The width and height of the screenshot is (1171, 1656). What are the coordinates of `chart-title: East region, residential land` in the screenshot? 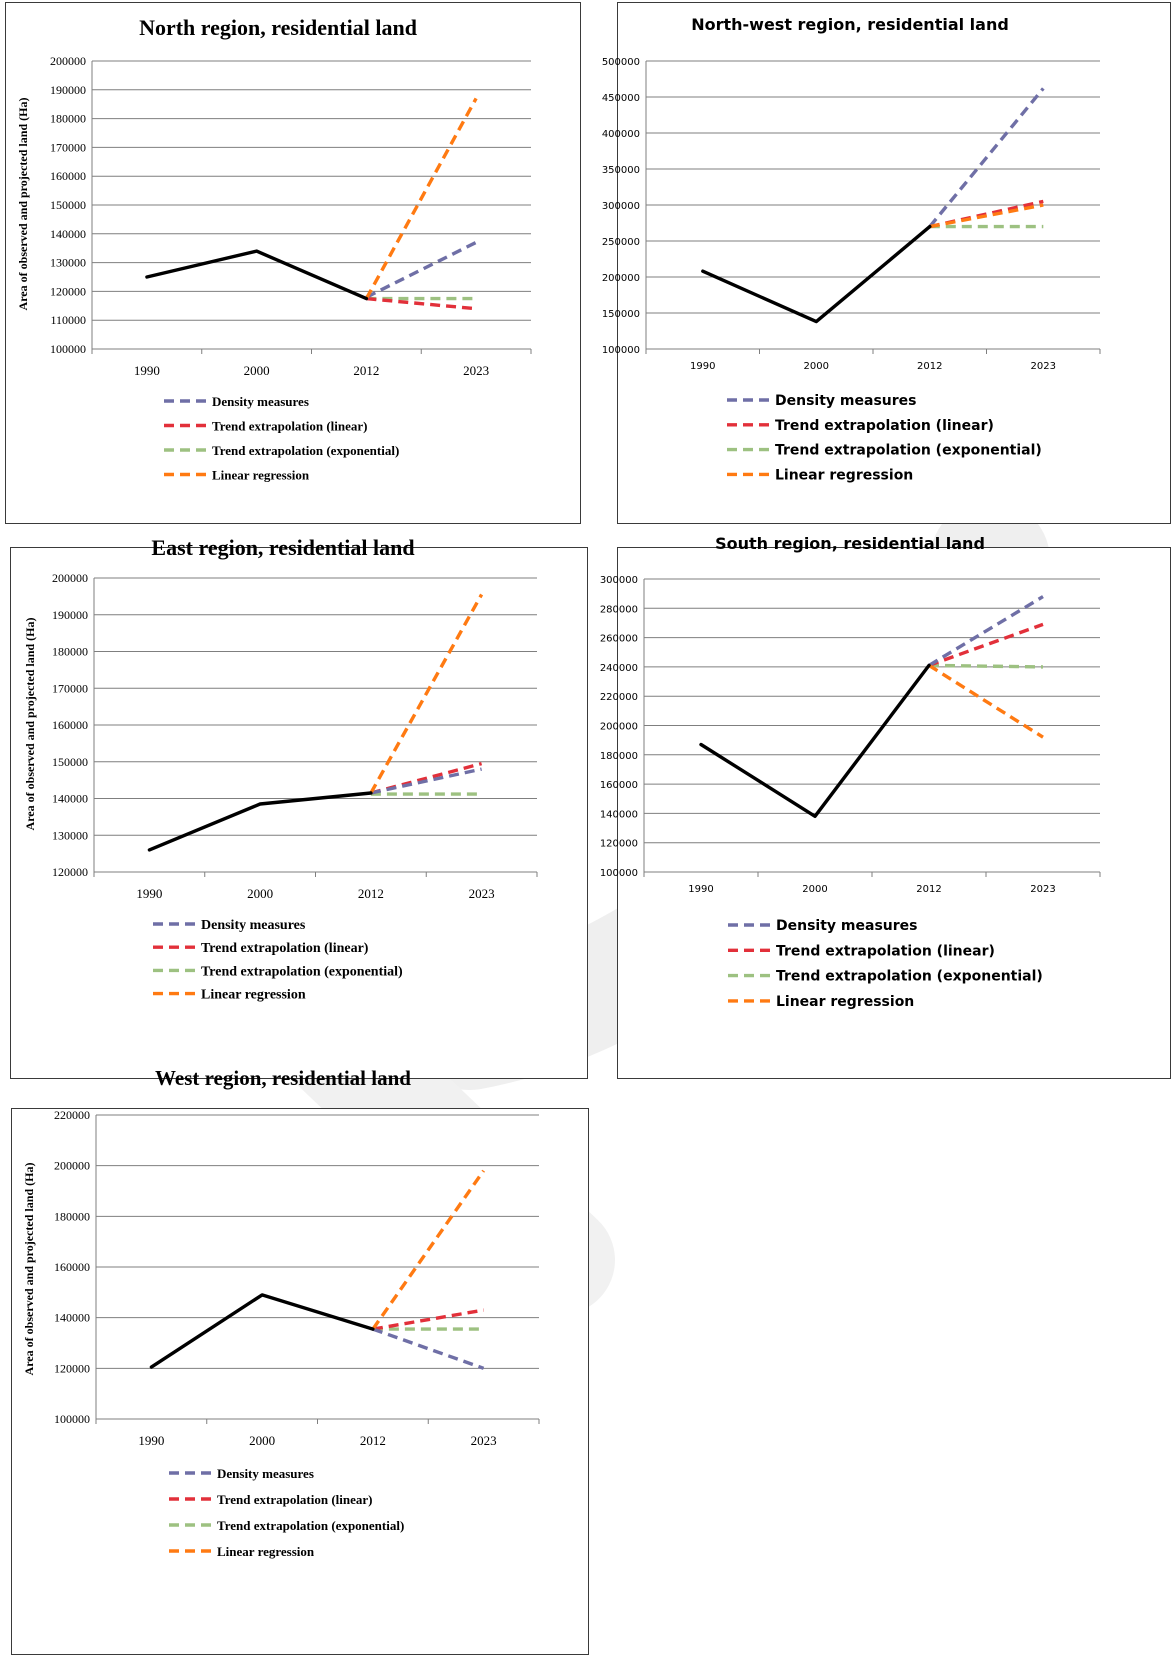 It's located at (282, 547).